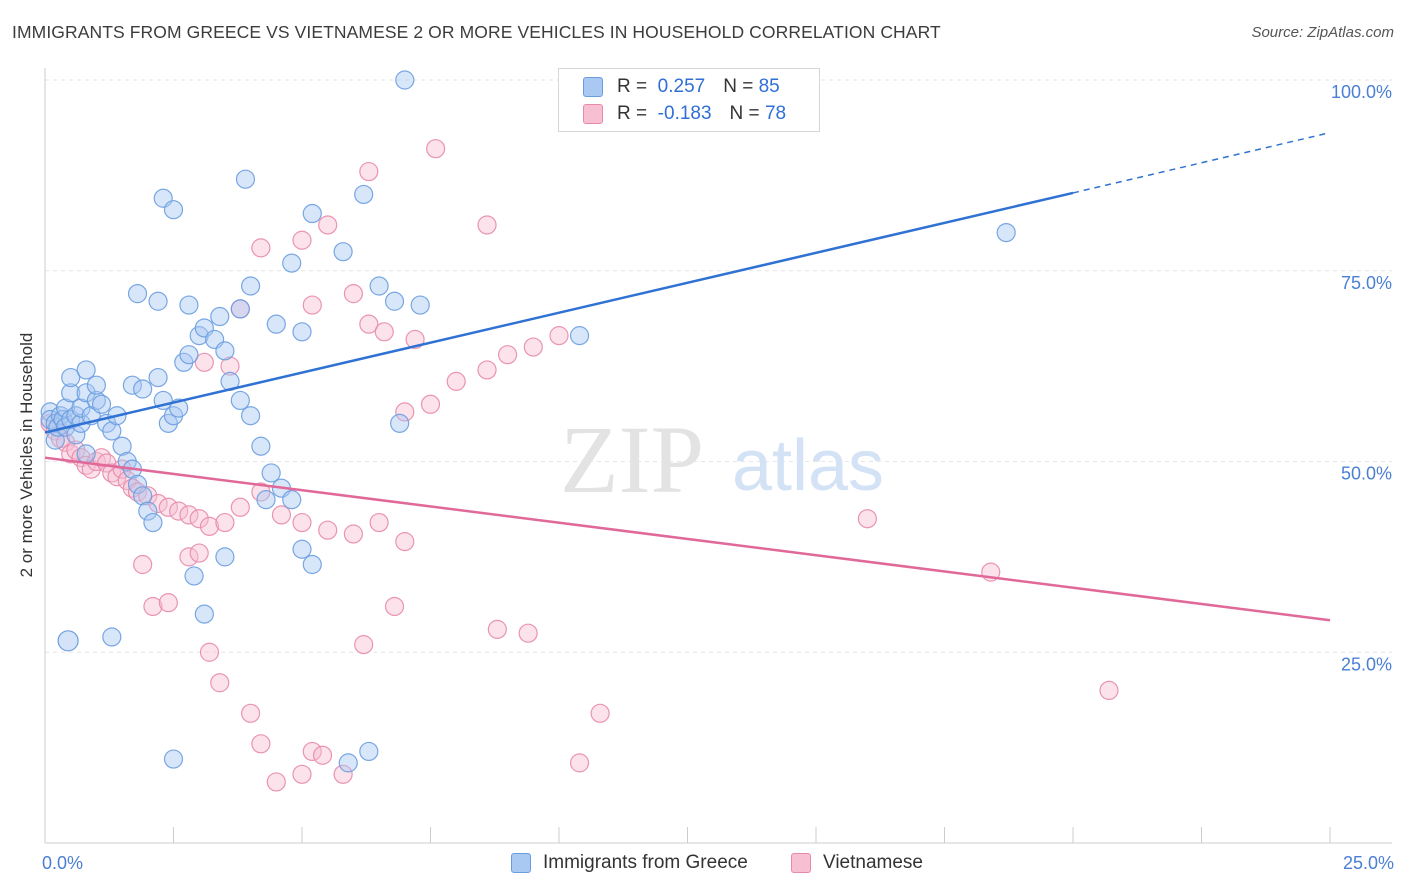 This screenshot has width=1406, height=892. I want to click on x-tick-label: 25.0%, so click(1368, 863).